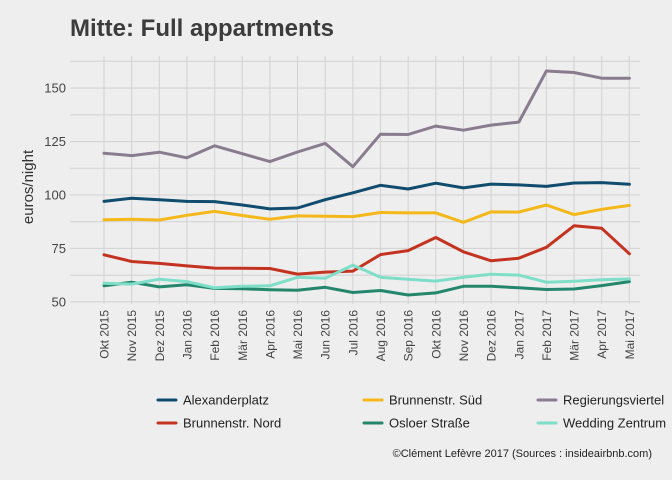  What do you see at coordinates (547, 335) in the screenshot?
I see `x-tick-label: Feb 2017` at bounding box center [547, 335].